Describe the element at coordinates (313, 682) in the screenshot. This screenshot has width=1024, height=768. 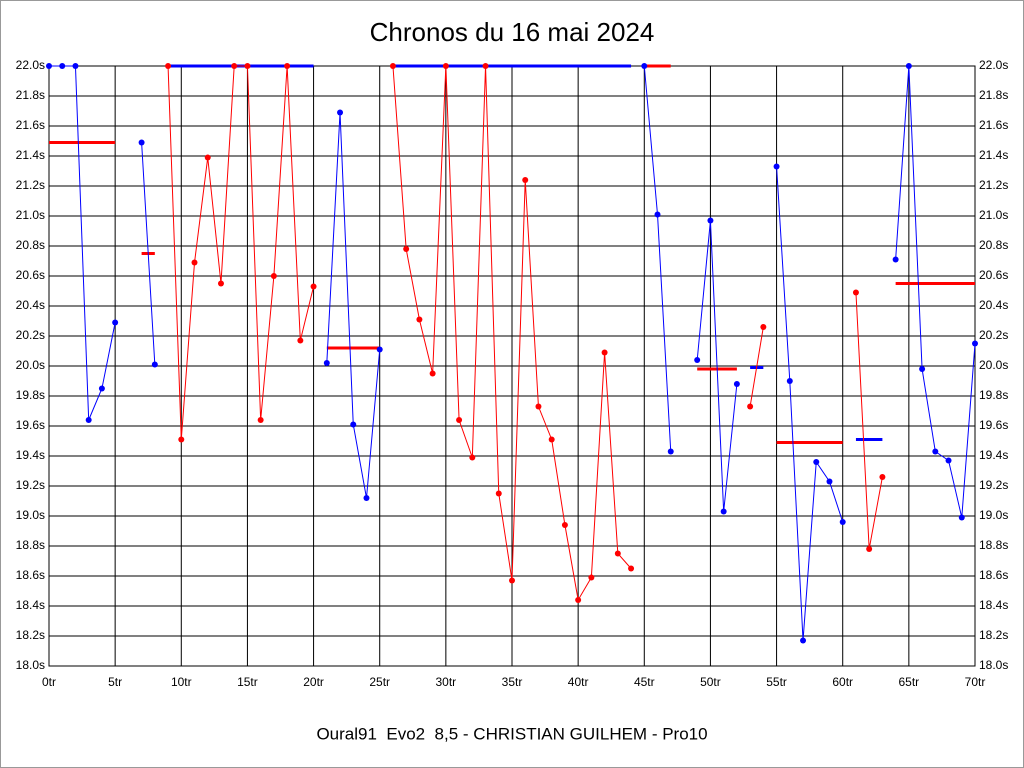
I see `x-tick-label: 20tr` at that location.